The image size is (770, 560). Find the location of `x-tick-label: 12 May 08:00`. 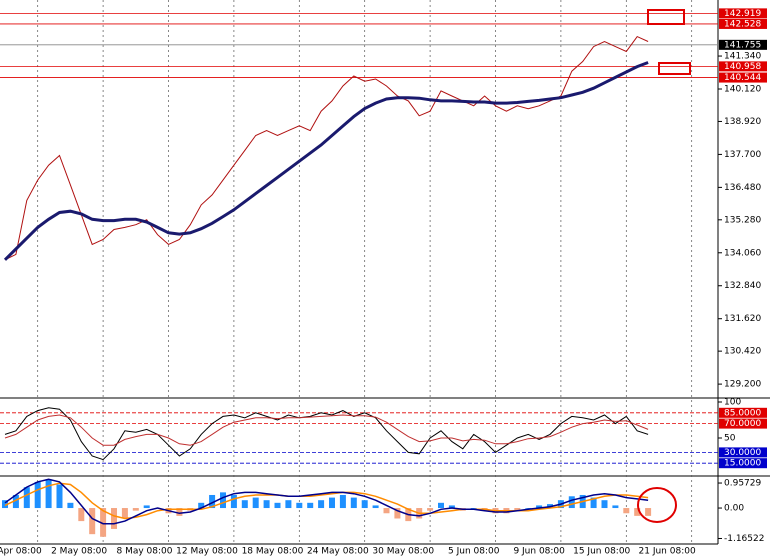

x-tick-label: 12 May 08:00 is located at coordinates (207, 552).